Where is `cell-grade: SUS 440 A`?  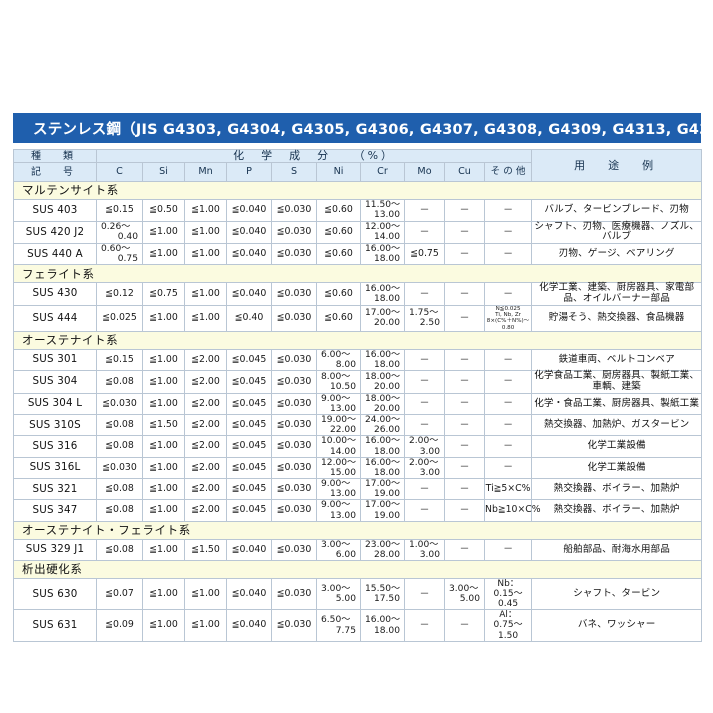 cell-grade: SUS 440 A is located at coordinates (55, 254).